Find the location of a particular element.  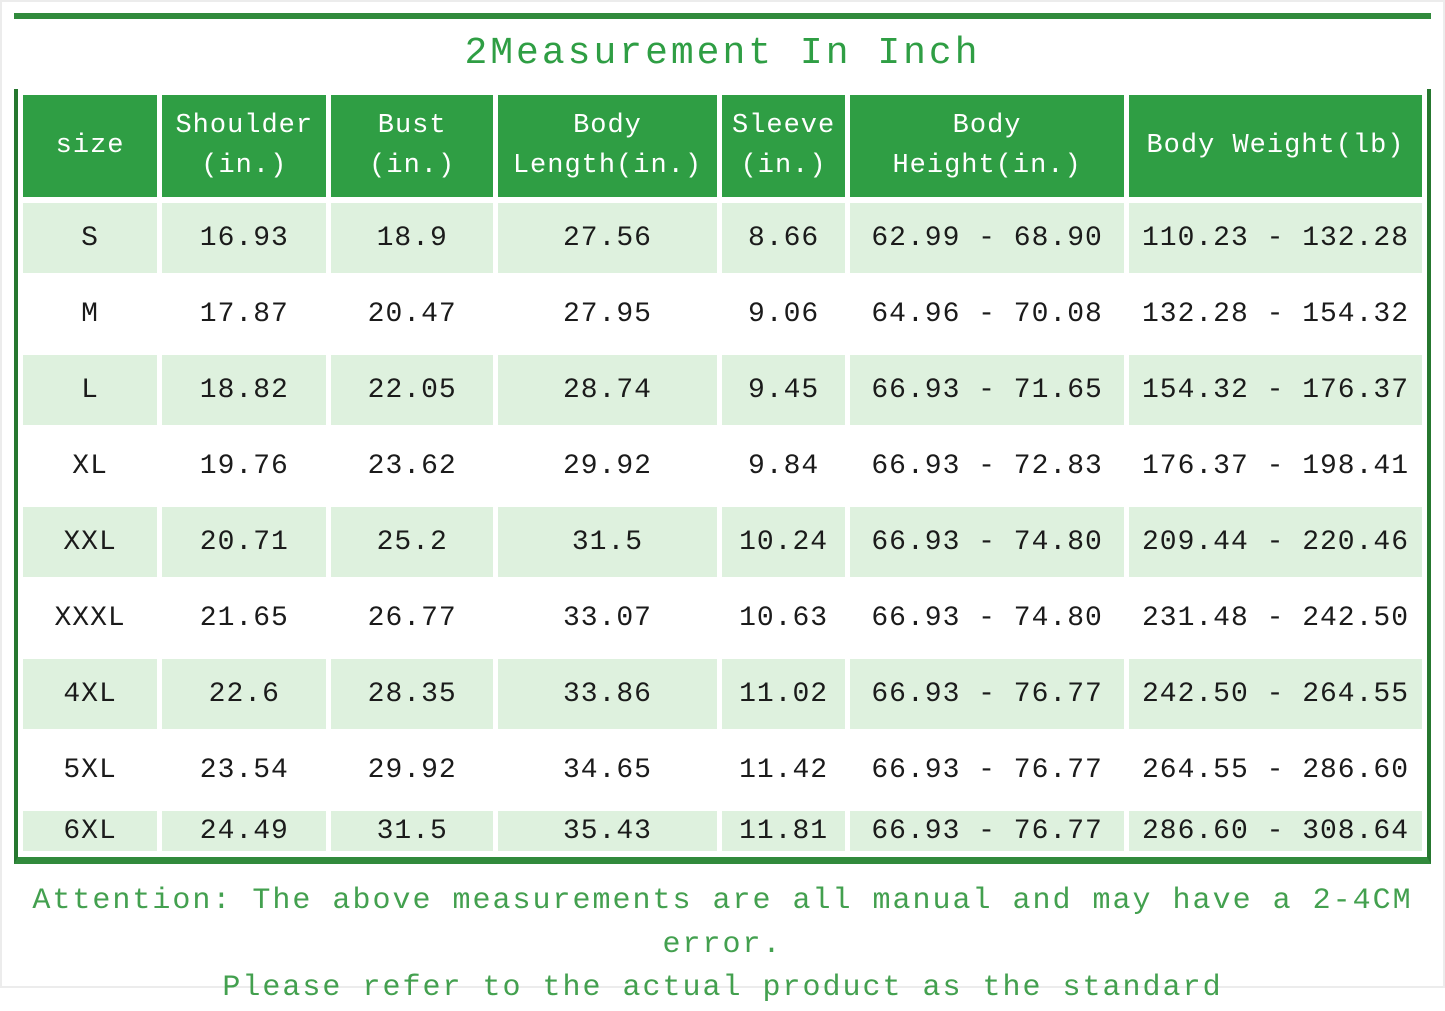

measurement-cell: 17.87 is located at coordinates (244, 314).